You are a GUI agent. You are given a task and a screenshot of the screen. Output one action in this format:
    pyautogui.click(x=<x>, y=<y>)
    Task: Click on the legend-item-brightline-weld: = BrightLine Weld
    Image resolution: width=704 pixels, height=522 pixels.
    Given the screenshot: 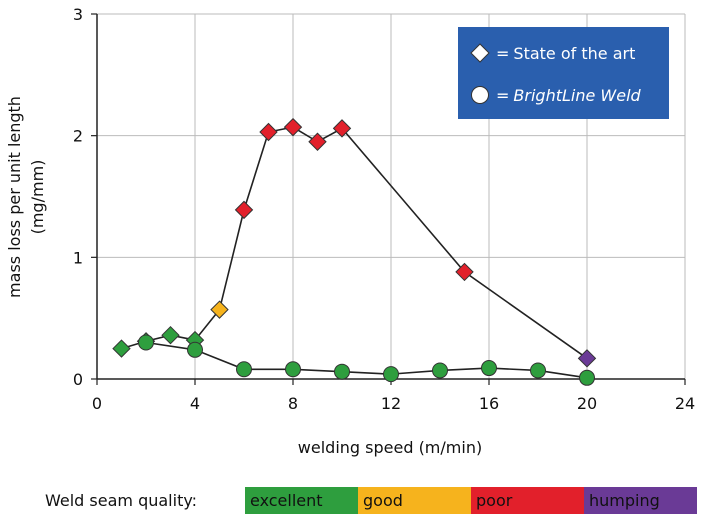 What is the action you would take?
    pyautogui.click(x=555, y=95)
    